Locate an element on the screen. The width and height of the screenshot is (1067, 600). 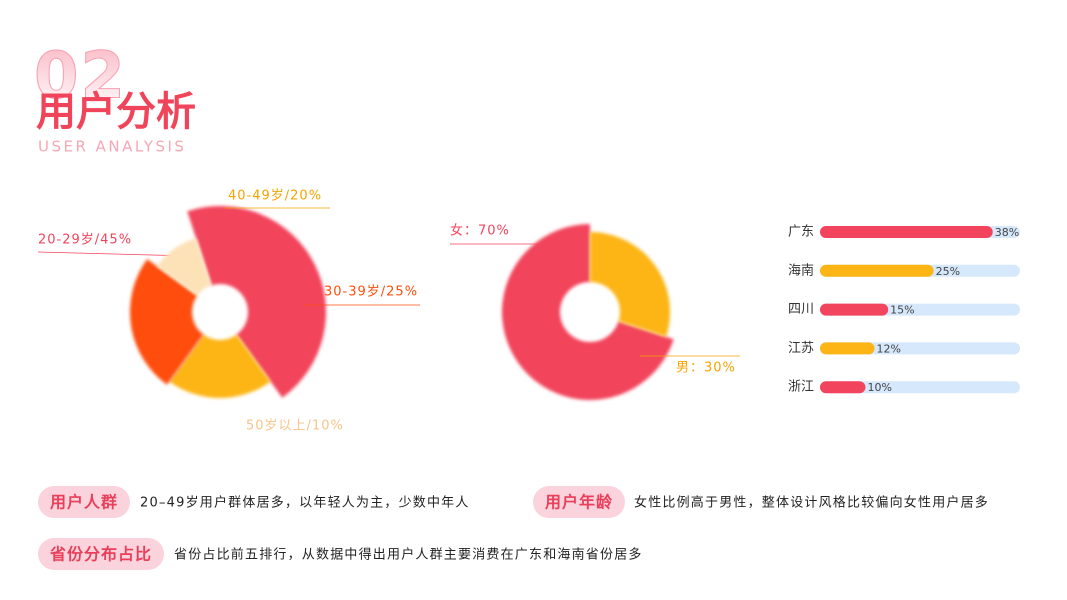
category-label: 浙江 is located at coordinates (801, 387).